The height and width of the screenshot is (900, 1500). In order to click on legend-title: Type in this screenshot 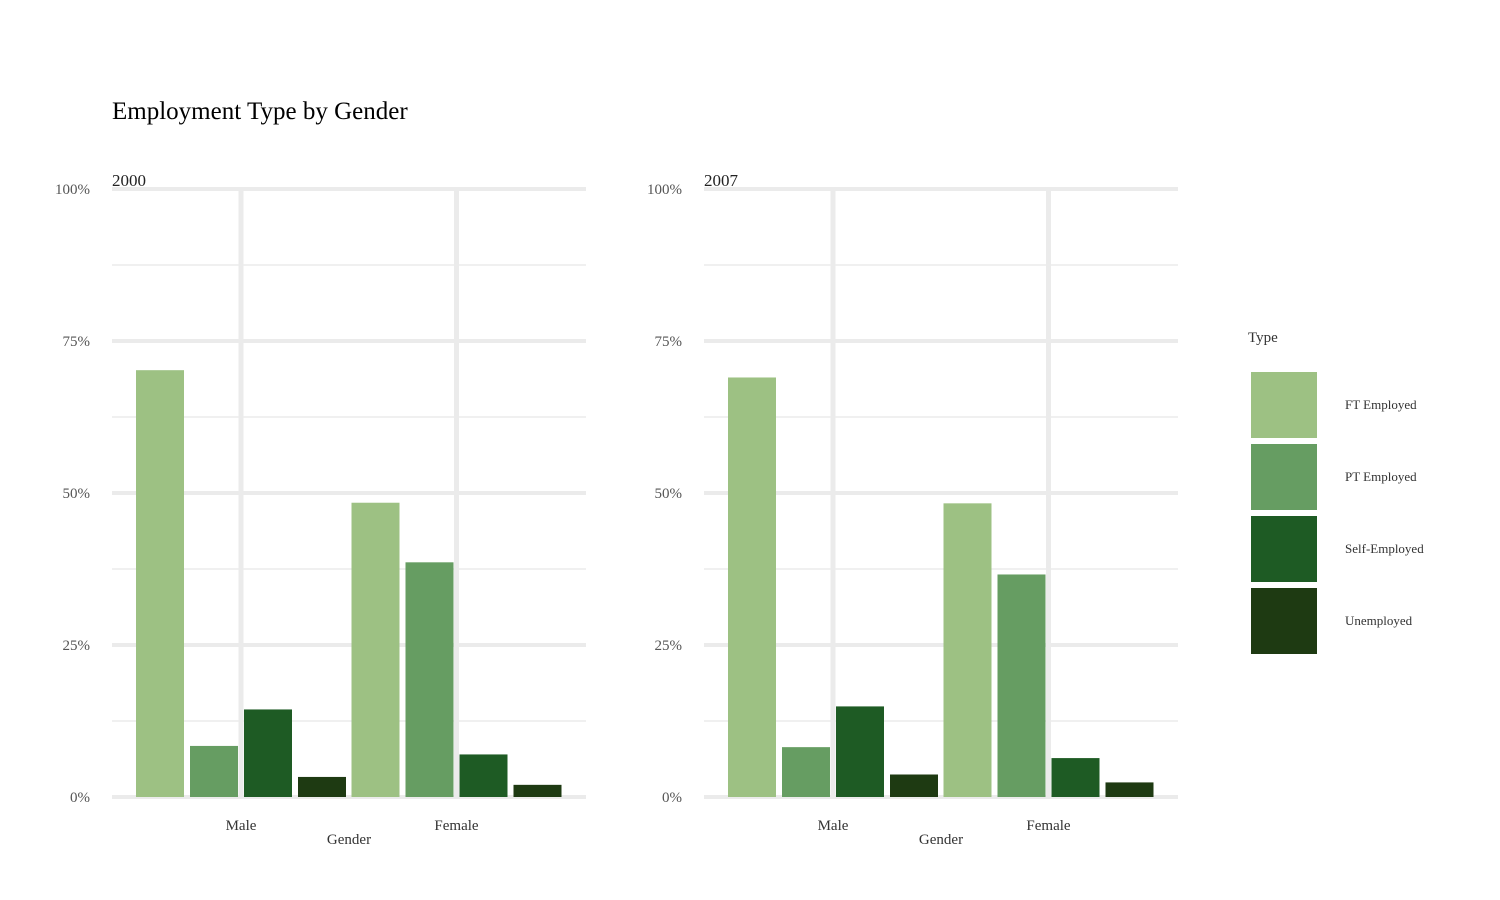, I will do `click(1263, 338)`.